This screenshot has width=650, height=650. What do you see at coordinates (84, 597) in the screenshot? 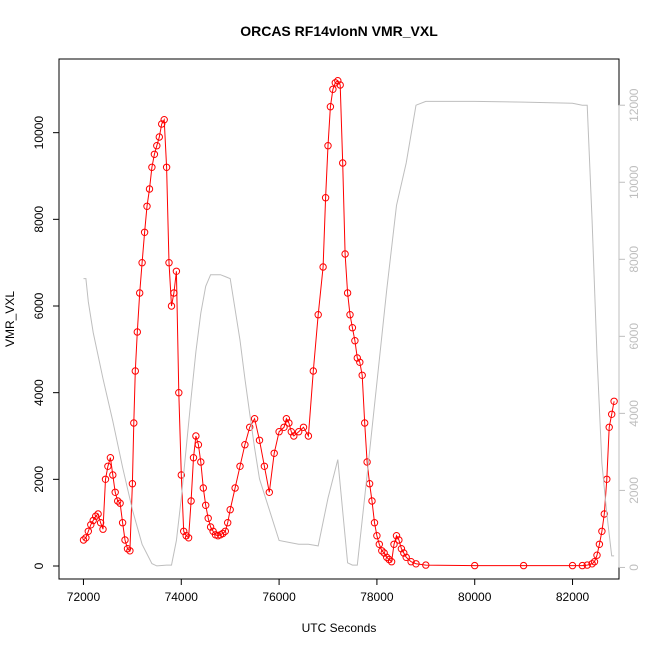
I see `x-tick-label: 72000` at bounding box center [84, 597].